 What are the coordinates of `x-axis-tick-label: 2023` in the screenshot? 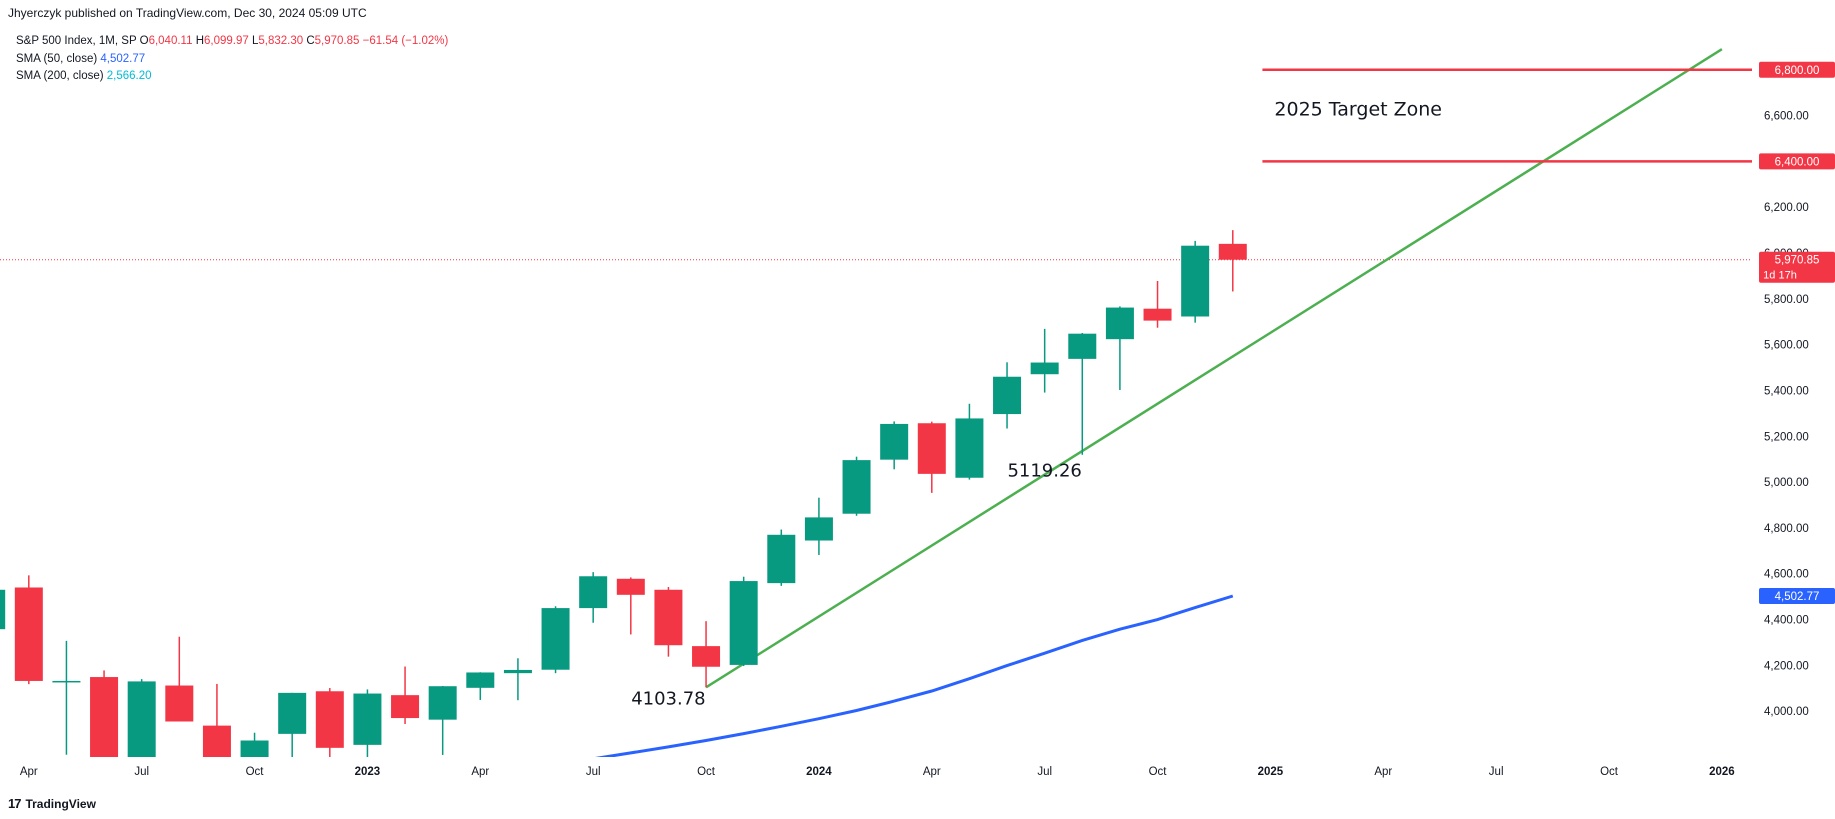 It's located at (368, 772).